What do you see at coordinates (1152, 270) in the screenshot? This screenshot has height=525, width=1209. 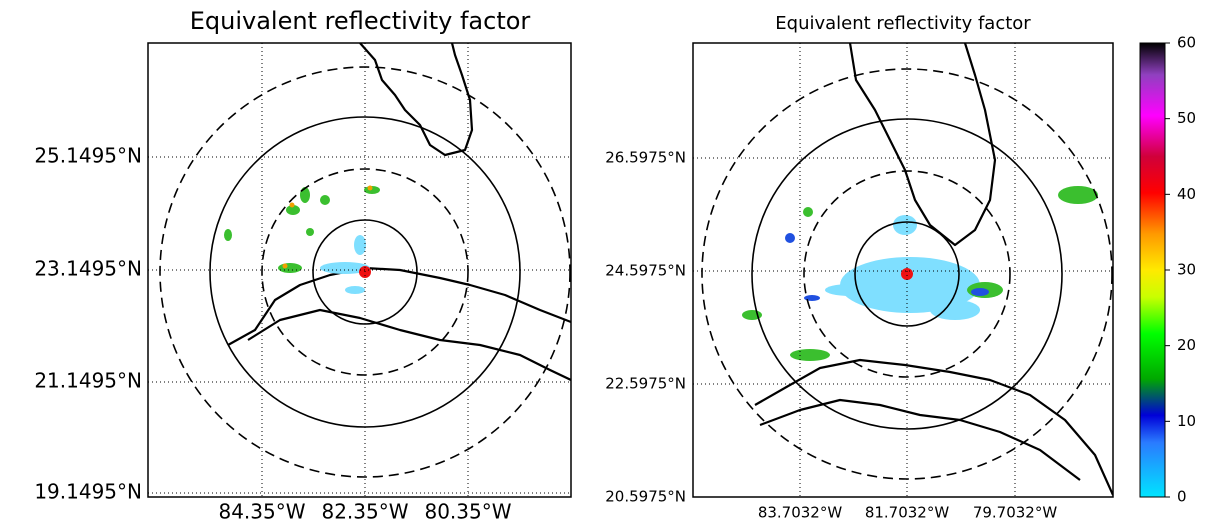 I see `colorbar` at bounding box center [1152, 270].